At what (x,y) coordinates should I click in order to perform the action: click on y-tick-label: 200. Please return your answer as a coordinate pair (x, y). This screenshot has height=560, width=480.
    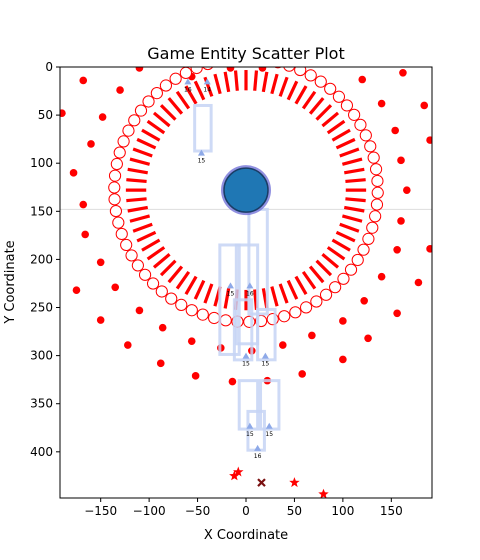
    Looking at the image, I should click on (41, 259).